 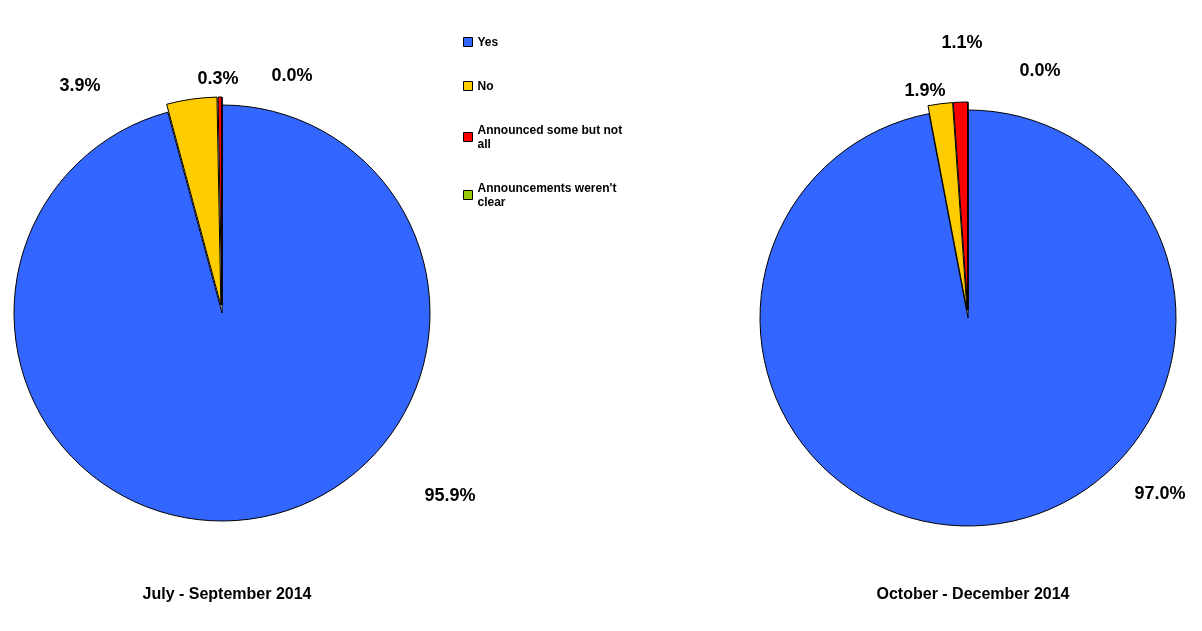 I want to click on legend-label: Announced some but not all, so click(x=551, y=137).